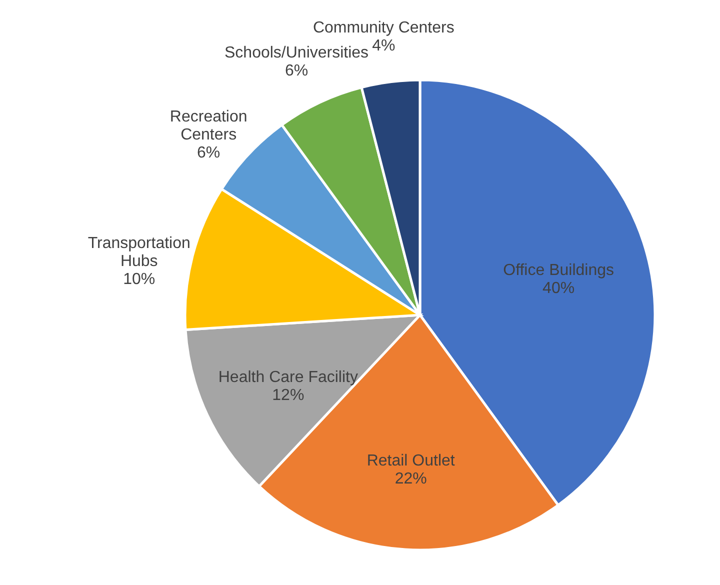 This screenshot has height=585, width=720. Describe the element at coordinates (209, 126) in the screenshot. I see `slice-label: Recreation Centers` at that location.